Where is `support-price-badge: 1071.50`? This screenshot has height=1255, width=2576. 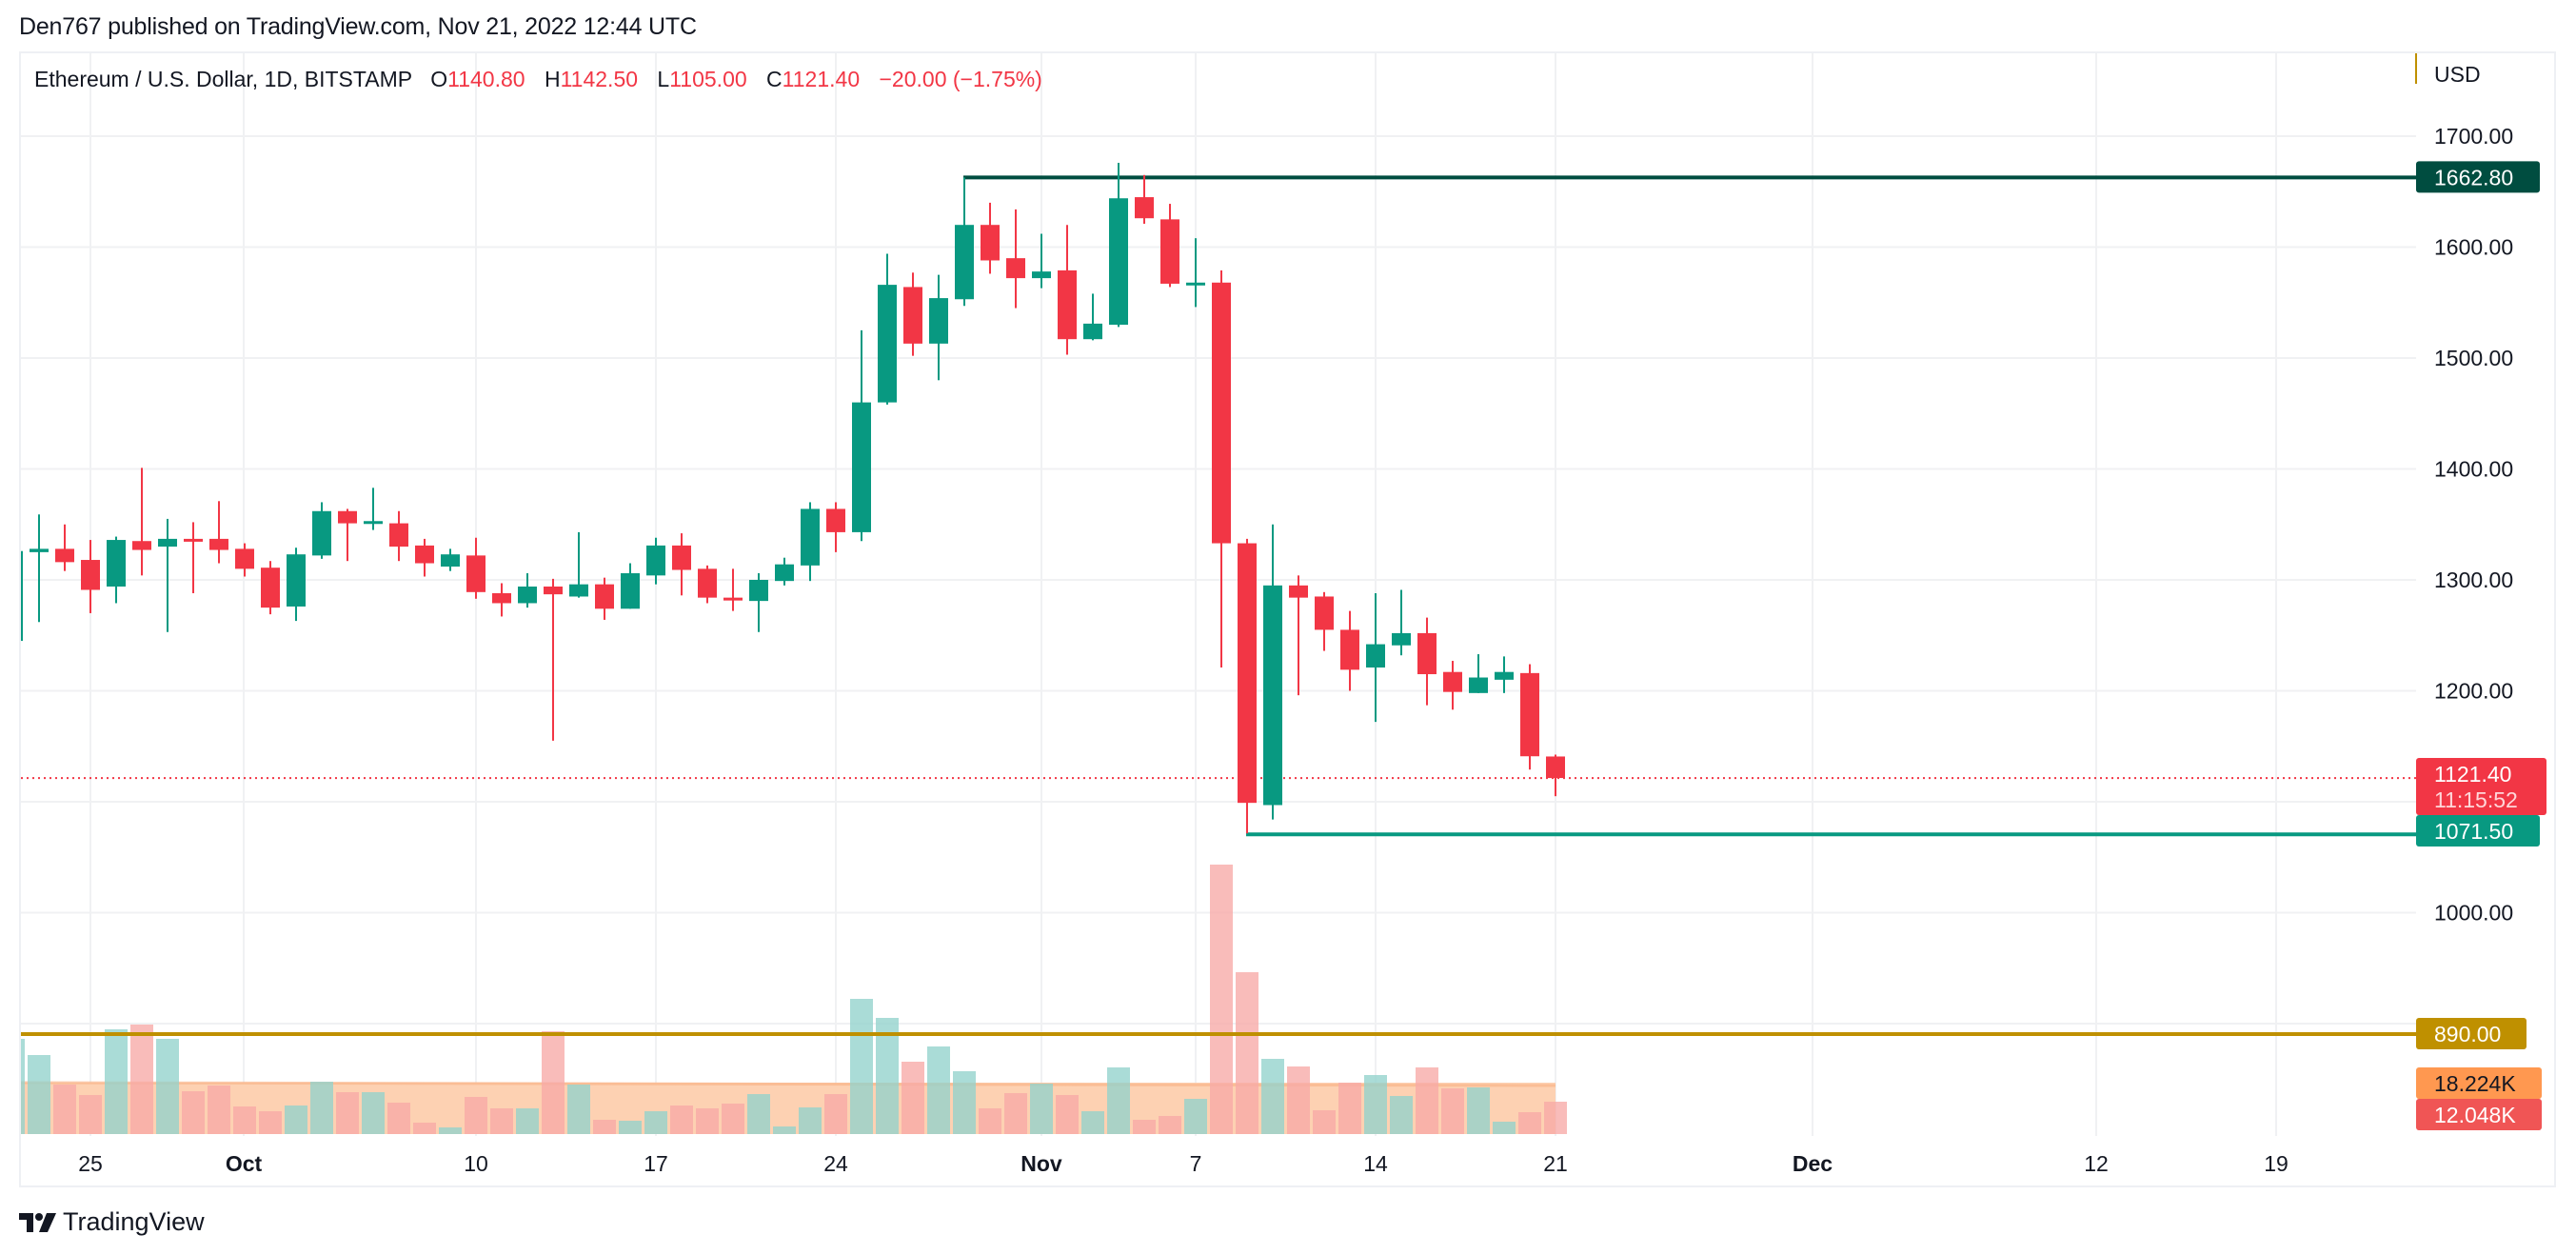
support-price-badge: 1071.50 is located at coordinates (2478, 831).